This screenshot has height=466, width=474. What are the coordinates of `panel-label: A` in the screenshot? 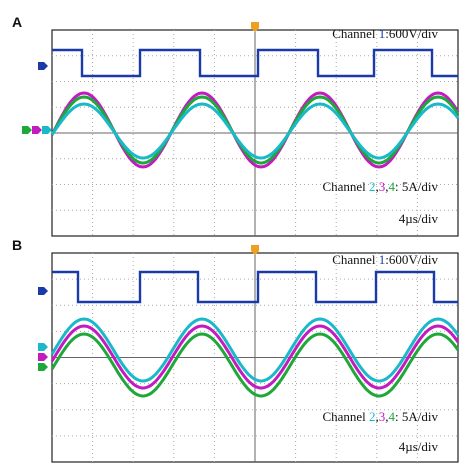 It's located at (17, 22).